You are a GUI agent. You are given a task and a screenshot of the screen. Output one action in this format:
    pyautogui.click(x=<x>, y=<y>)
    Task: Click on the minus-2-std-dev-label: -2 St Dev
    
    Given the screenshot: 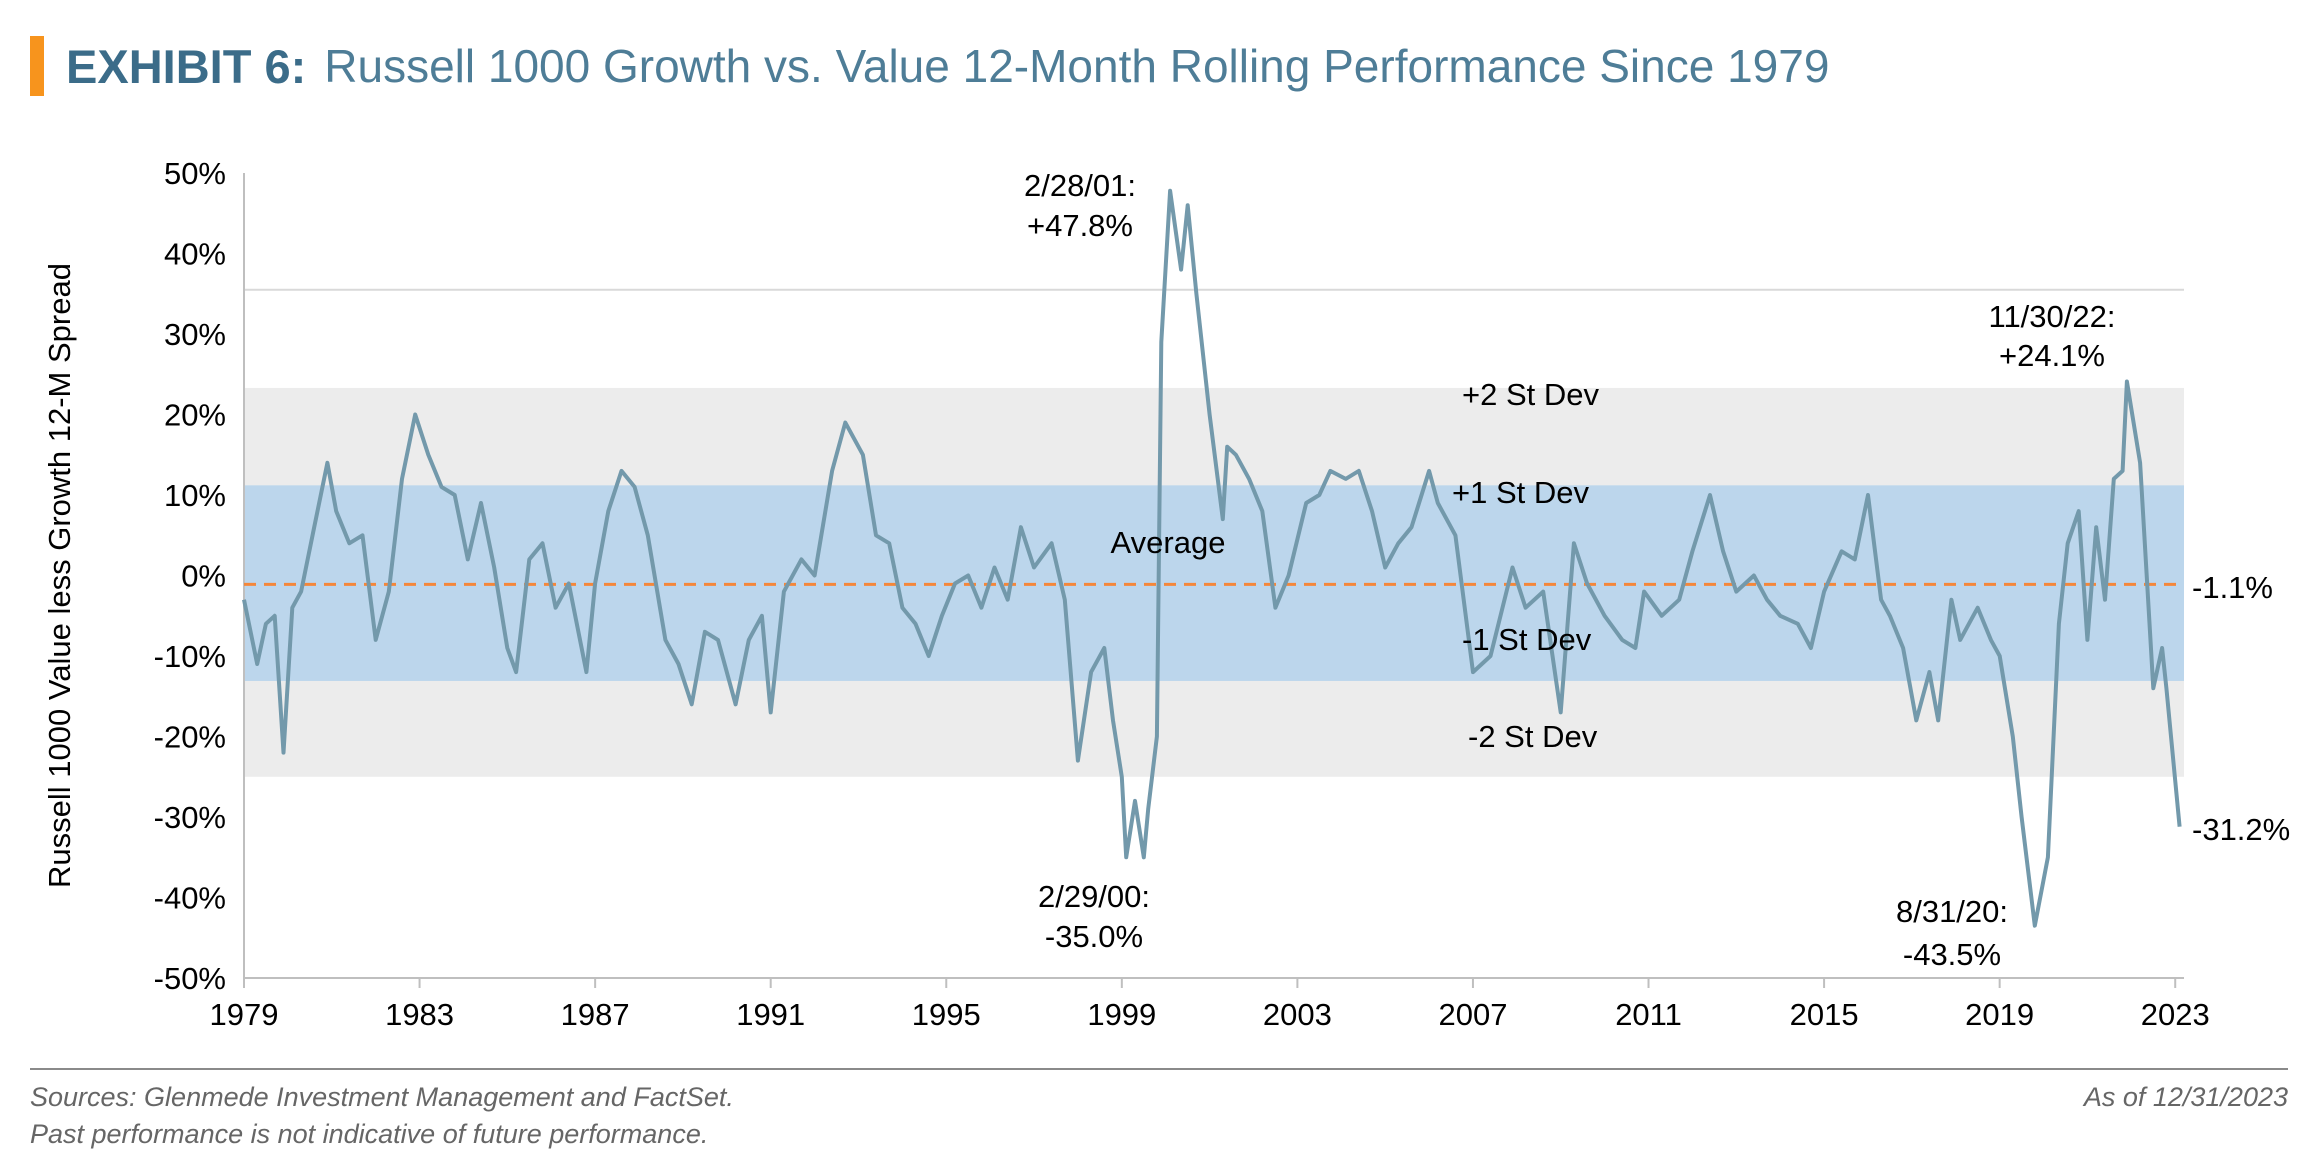 What is the action you would take?
    pyautogui.click(x=1533, y=736)
    